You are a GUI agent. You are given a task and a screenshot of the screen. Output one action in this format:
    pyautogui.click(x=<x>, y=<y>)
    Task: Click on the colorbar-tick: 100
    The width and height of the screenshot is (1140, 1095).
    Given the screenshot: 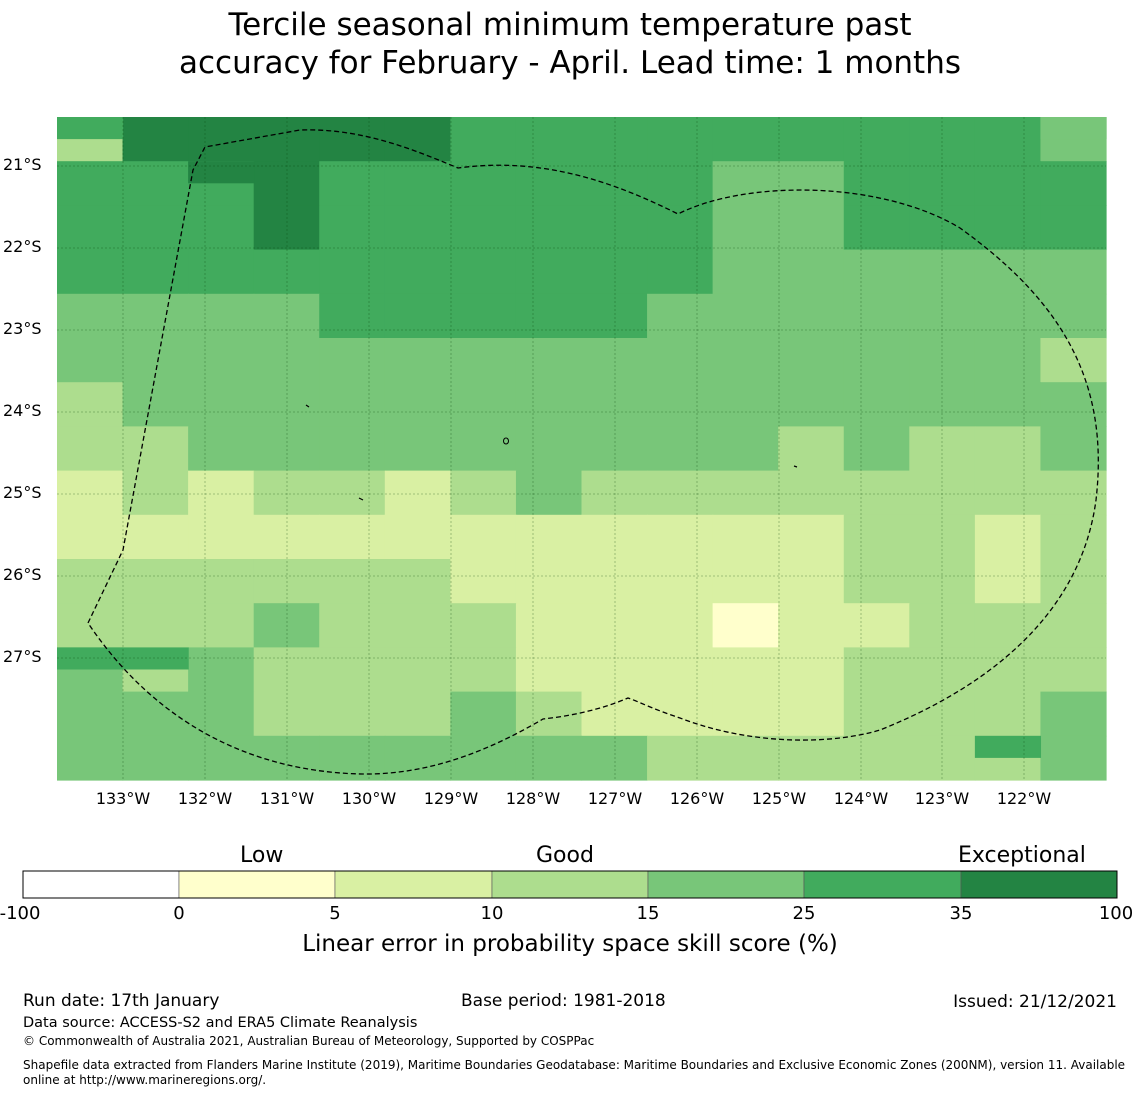 What is the action you would take?
    pyautogui.click(x=1116, y=913)
    